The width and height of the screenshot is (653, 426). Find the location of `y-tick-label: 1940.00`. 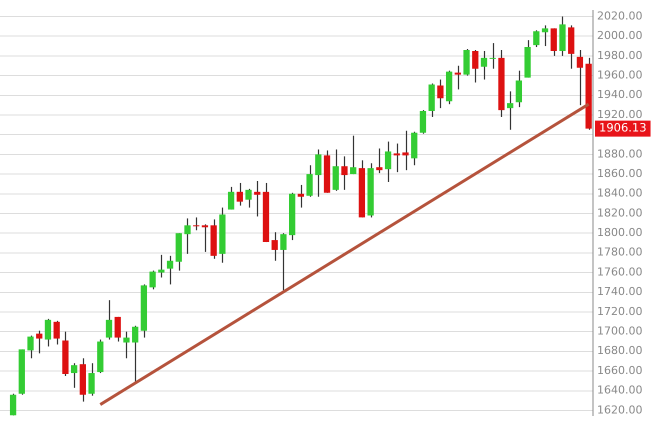

y-tick-label: 1940.00 is located at coordinates (619, 95).